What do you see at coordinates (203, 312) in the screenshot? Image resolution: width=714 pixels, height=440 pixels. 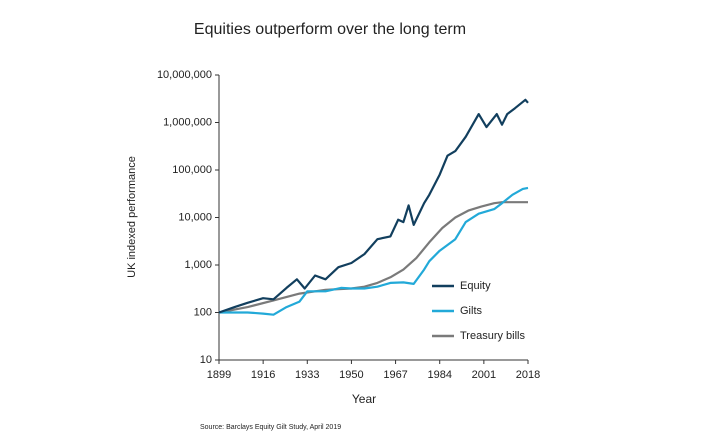 I see `y-tick-label: 100` at bounding box center [203, 312].